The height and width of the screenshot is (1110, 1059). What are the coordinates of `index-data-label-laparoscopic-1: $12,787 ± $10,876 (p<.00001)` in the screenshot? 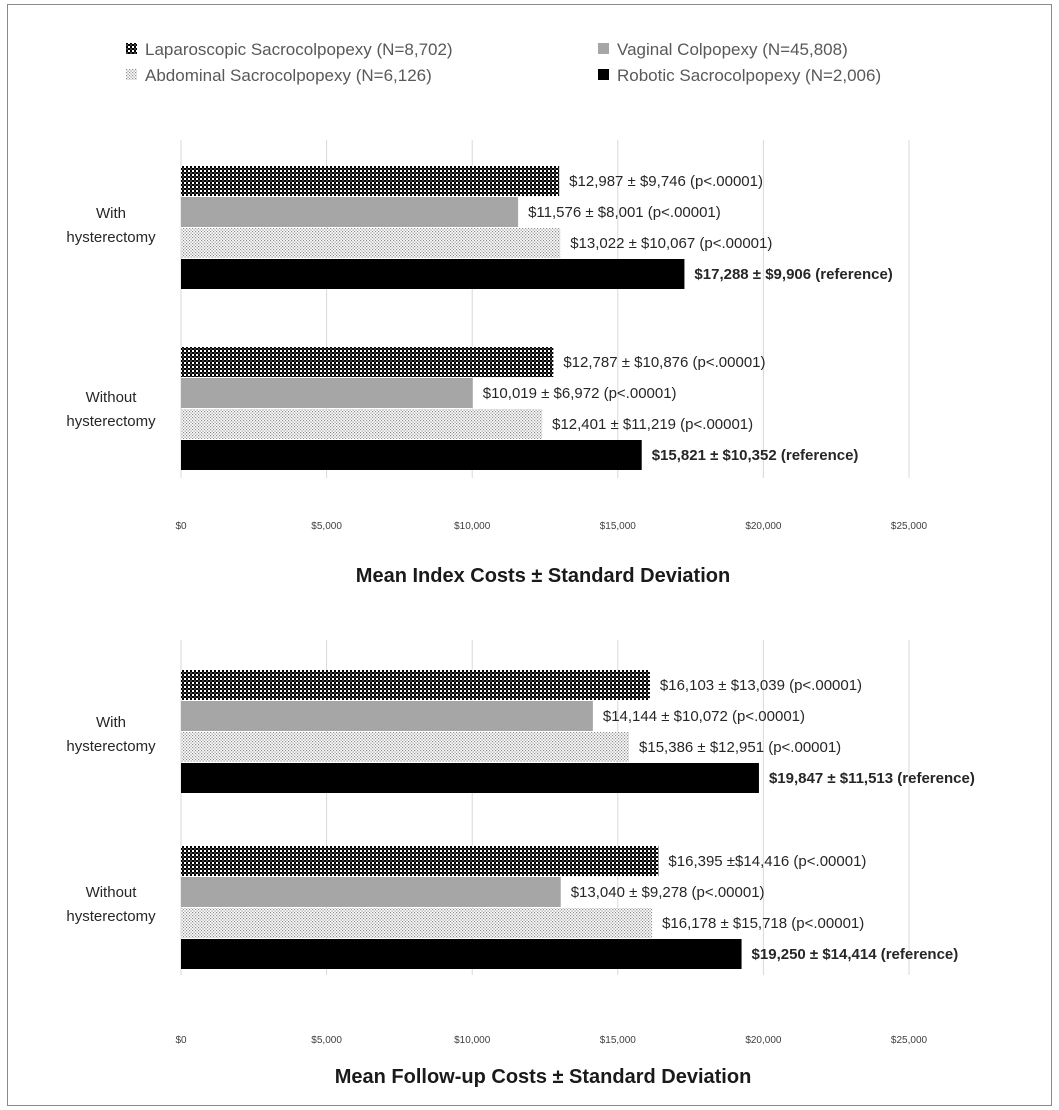 It's located at (664, 362).